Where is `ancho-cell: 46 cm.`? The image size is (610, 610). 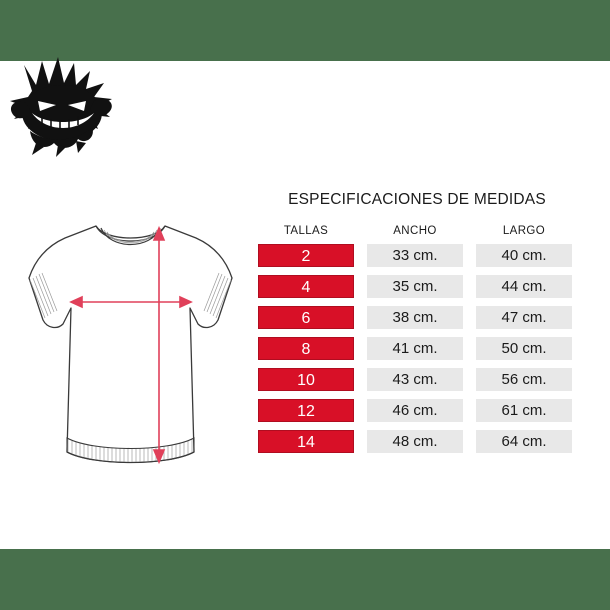 ancho-cell: 46 cm. is located at coordinates (415, 410).